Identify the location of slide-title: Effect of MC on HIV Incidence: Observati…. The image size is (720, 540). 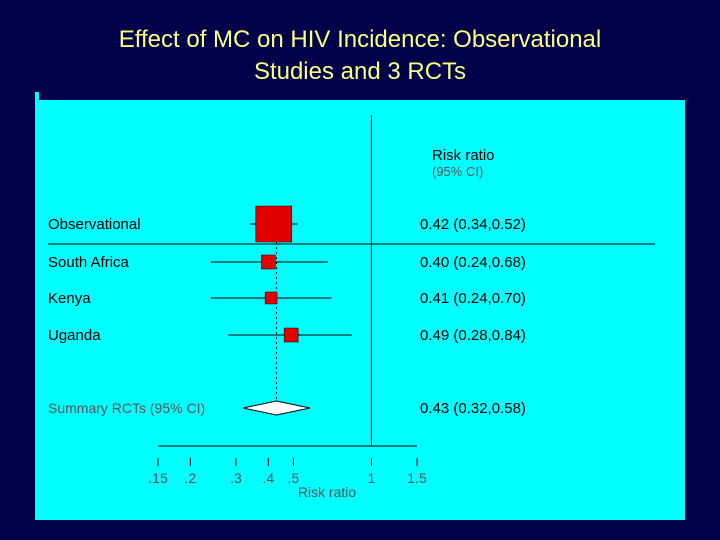
(360, 56).